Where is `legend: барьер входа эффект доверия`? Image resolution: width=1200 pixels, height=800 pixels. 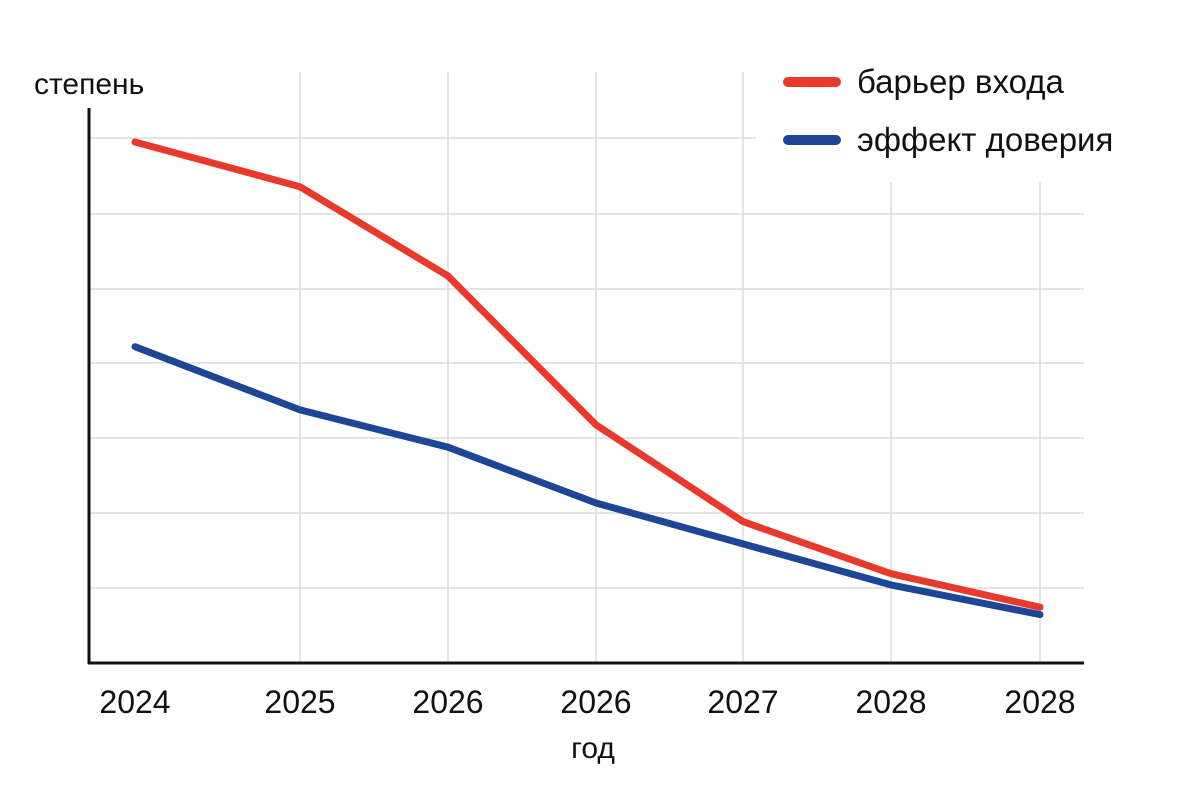 legend: барьер входа эффект доверия is located at coordinates (948, 110).